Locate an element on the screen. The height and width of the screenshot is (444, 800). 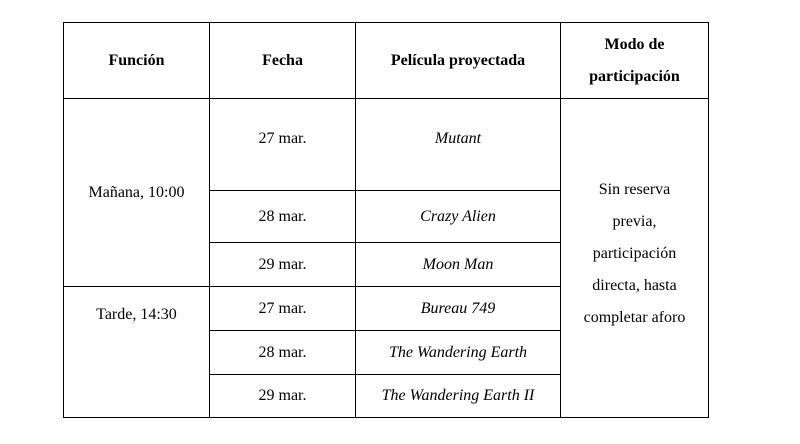
pelicula-cell: Mutant is located at coordinates (458, 144).